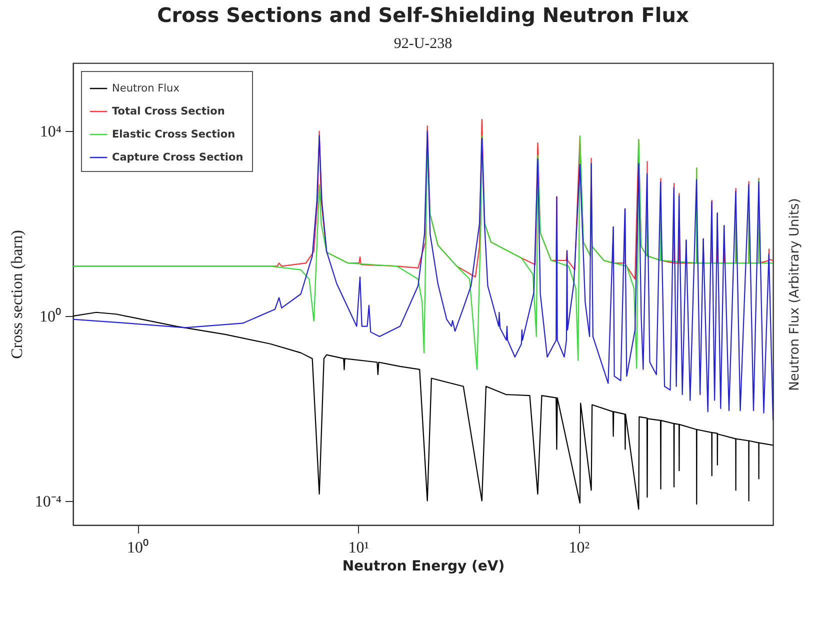 The height and width of the screenshot is (630, 825). Describe the element at coordinates (423, 566) in the screenshot. I see `x-axis-title: Neutron Energy (eV)` at that location.